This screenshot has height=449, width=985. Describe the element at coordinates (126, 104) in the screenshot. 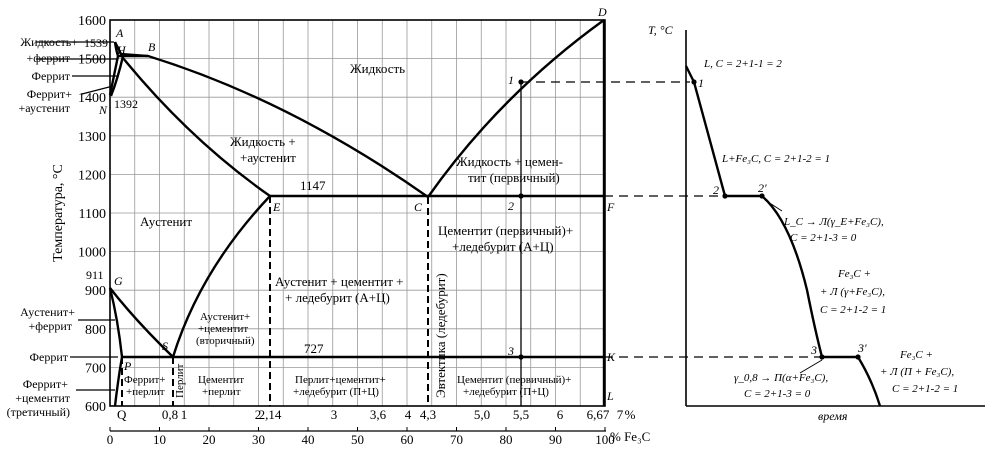

I see `temp-1392: 1392` at that location.